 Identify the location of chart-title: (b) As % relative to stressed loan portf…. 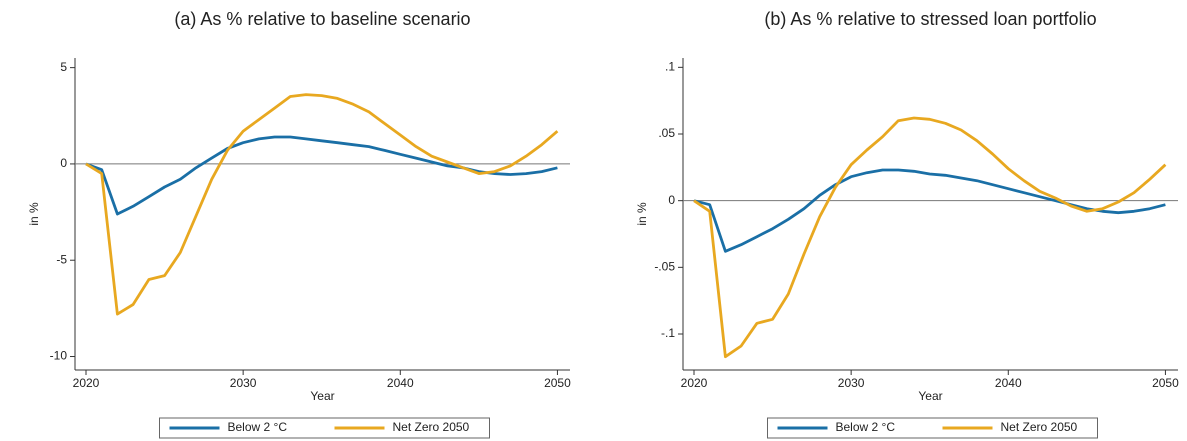
(930, 19).